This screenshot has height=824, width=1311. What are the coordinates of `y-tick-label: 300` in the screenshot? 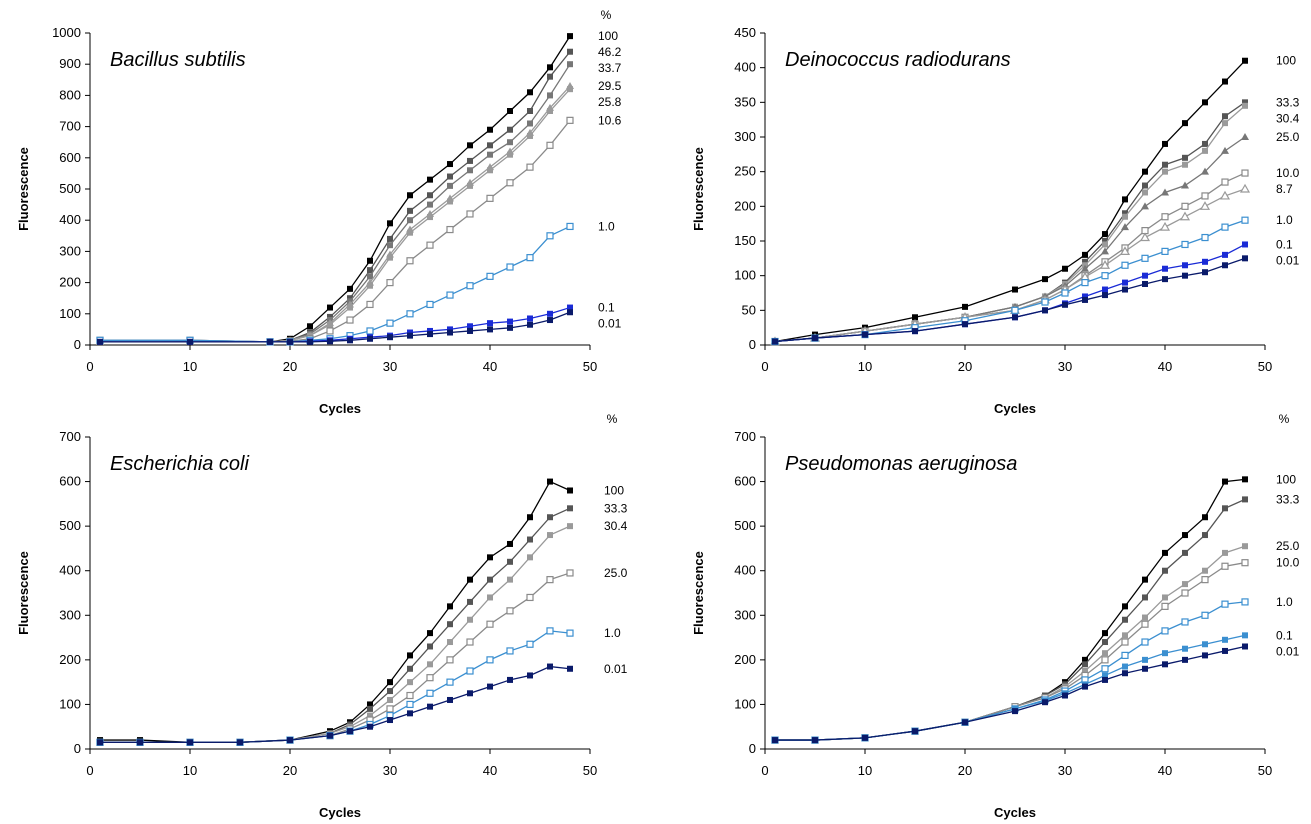 It's located at (745, 136).